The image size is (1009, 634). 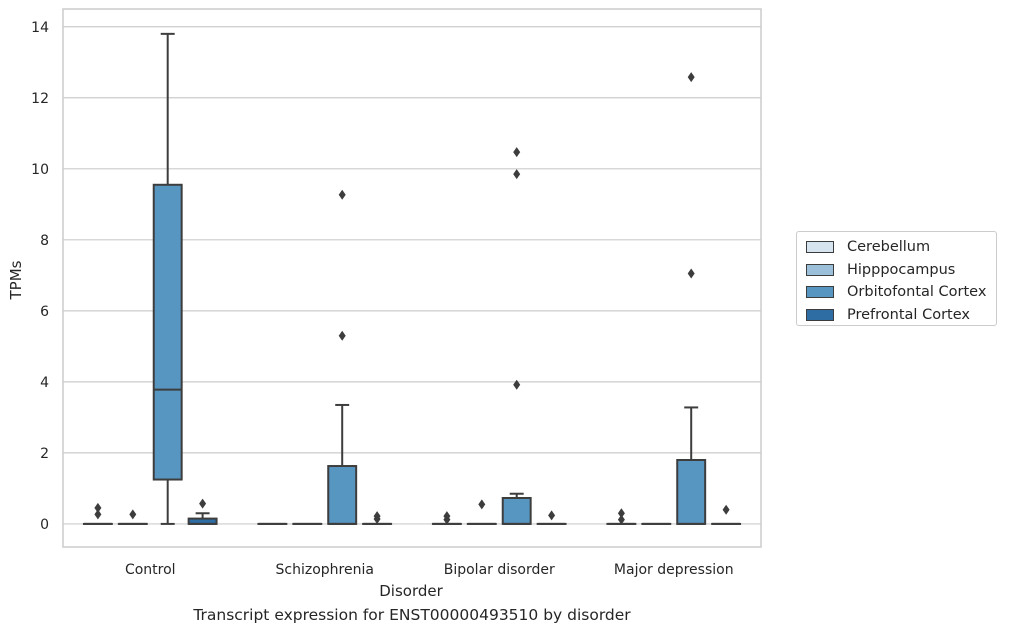 I want to click on legend-item: Hipppocampus, so click(x=901, y=270).